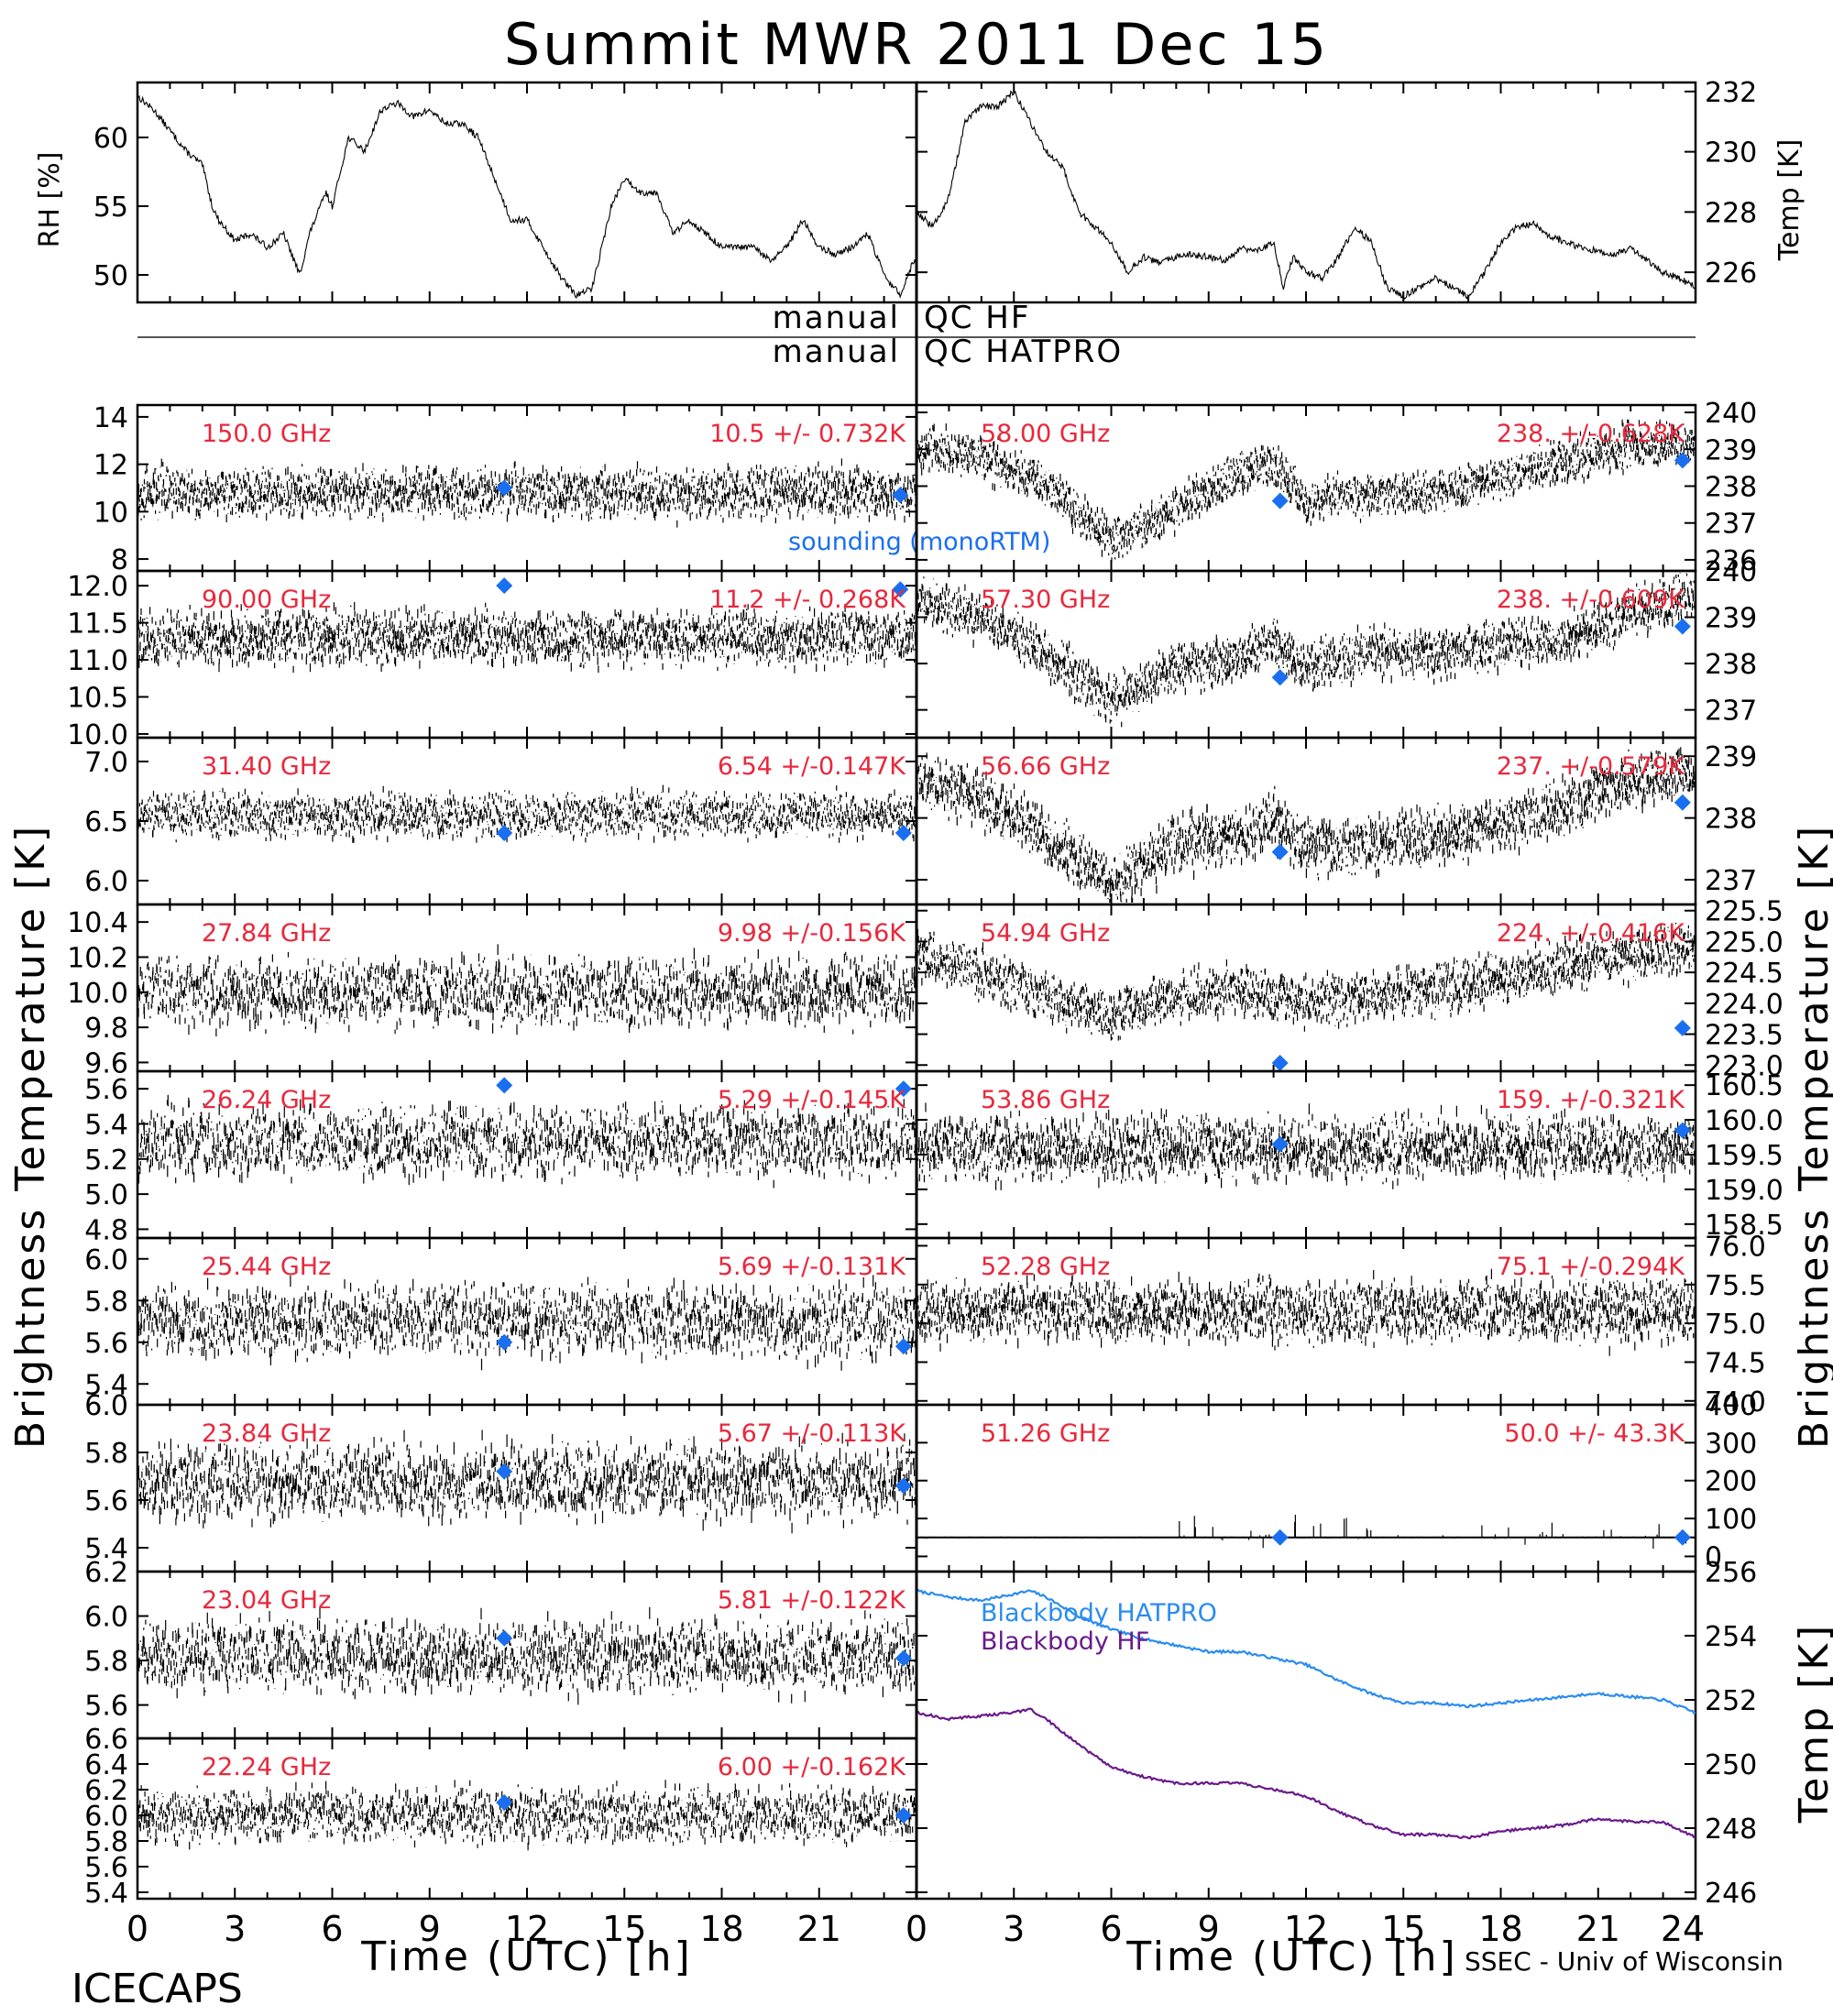  I want to click on hat-26.24-ytick-label: 5.4, so click(106, 1125).